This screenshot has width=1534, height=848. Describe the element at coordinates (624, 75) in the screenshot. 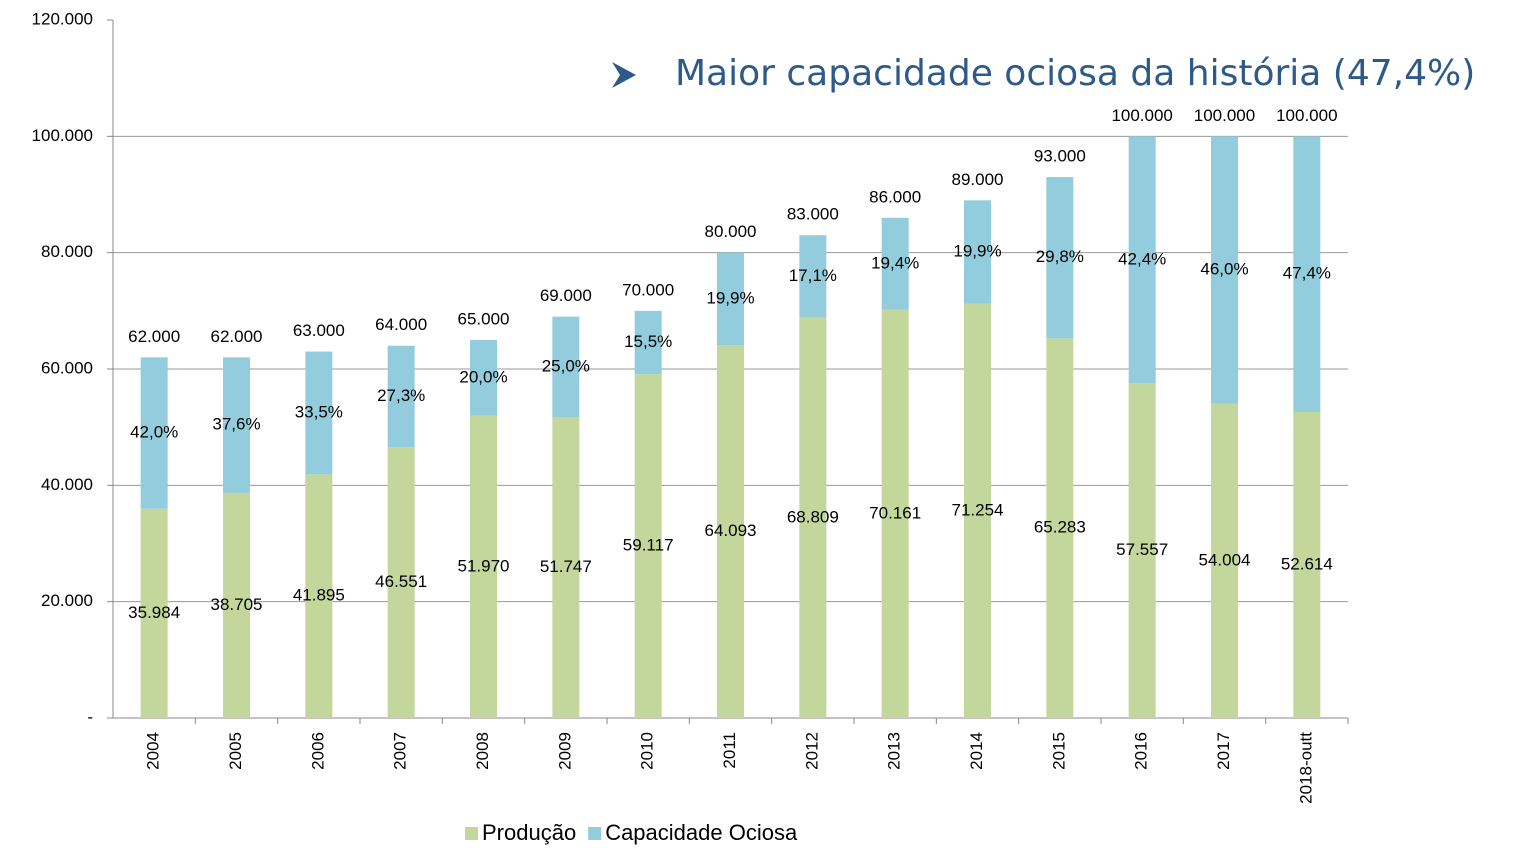

I see `bullet-arrow` at that location.